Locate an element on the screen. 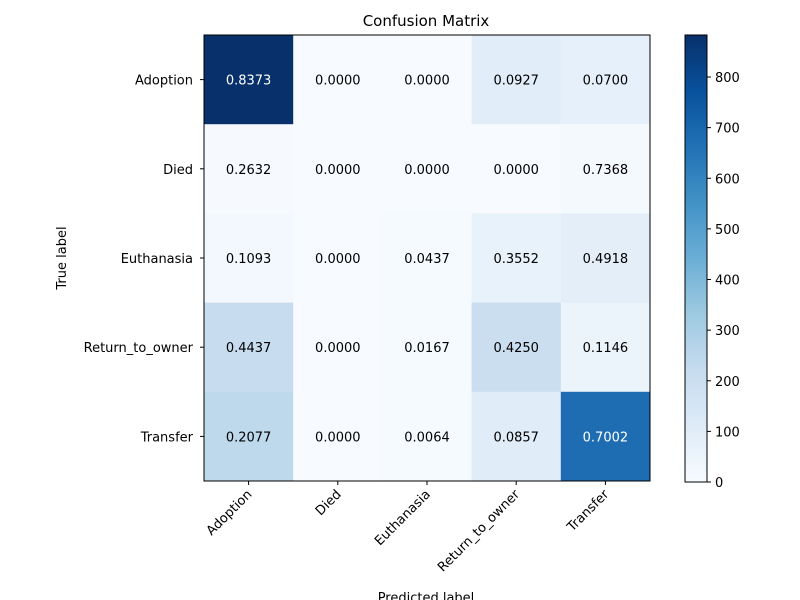 Image resolution: width=800 pixels, height=600 pixels. cell-value-label: 0.0167 is located at coordinates (427, 348).